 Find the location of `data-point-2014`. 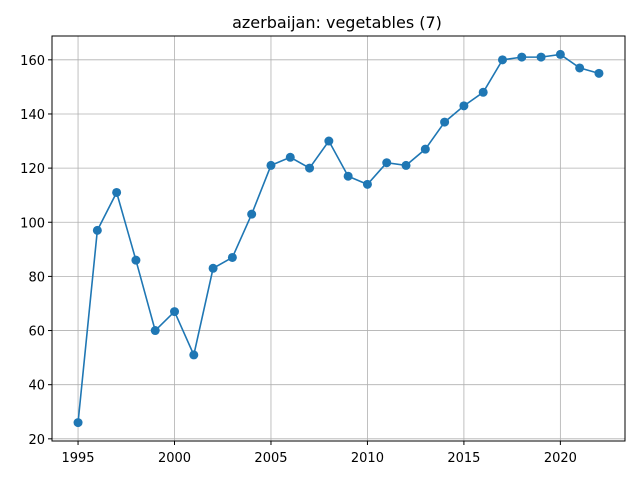

data-point-2014 is located at coordinates (445, 122).